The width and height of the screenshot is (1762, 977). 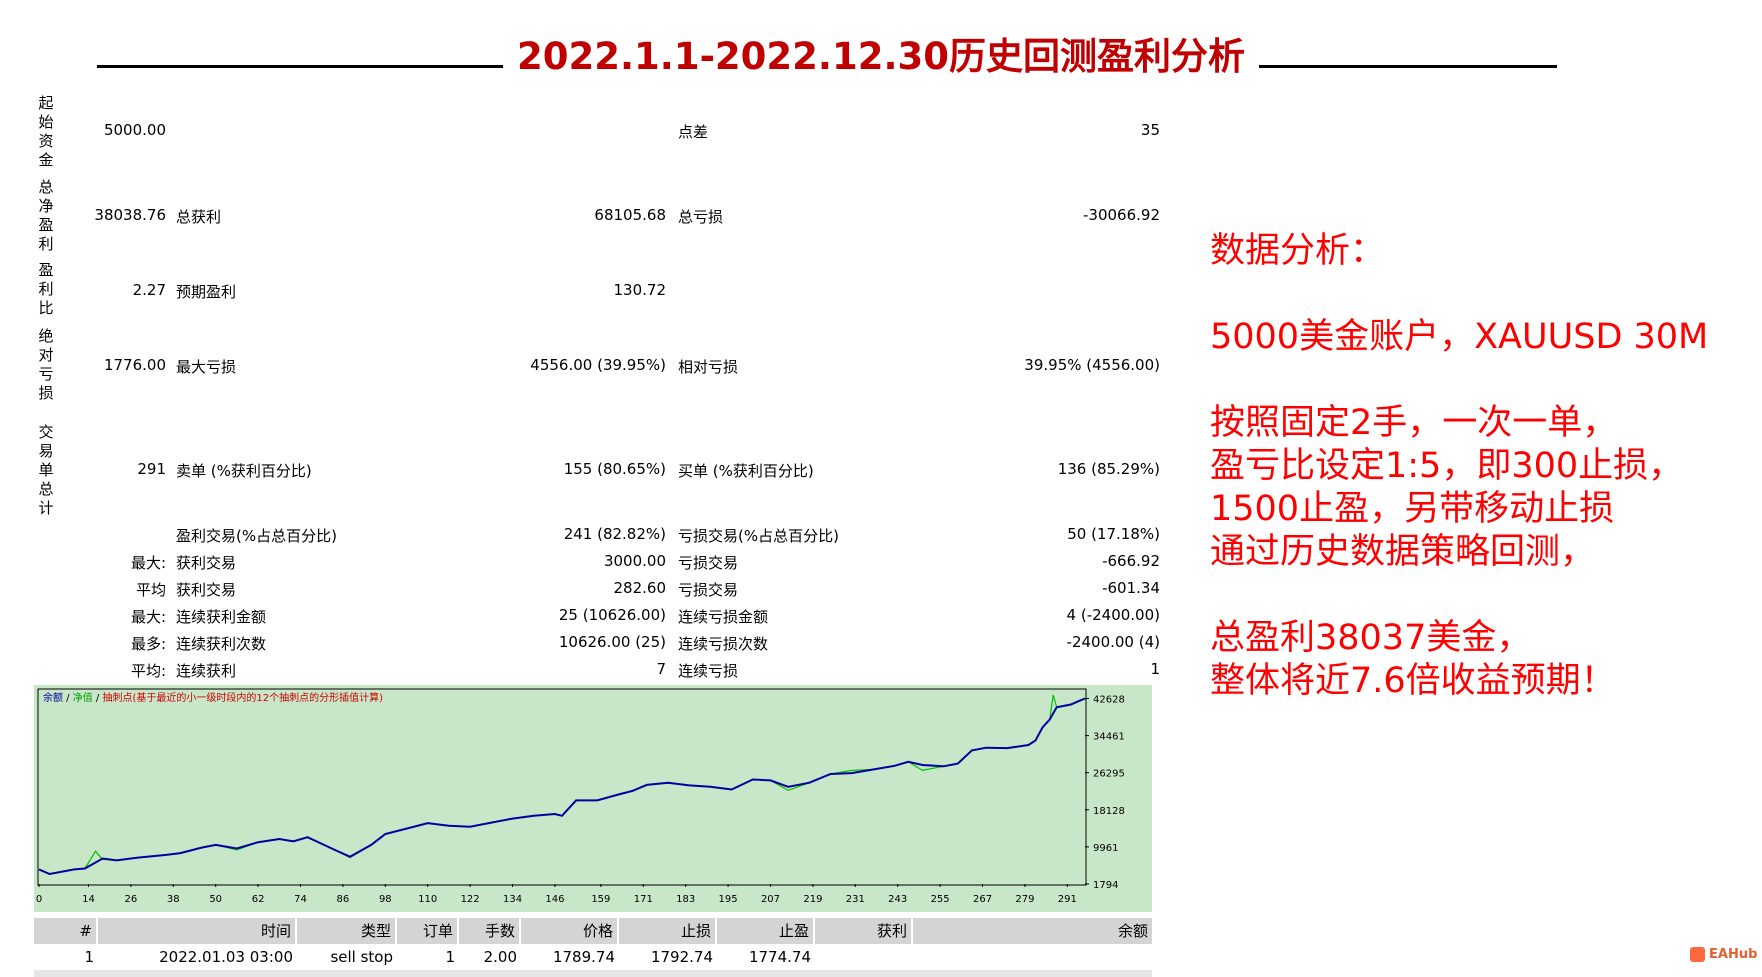 I want to click on gross-profit-label: 总获利, so click(x=199, y=217).